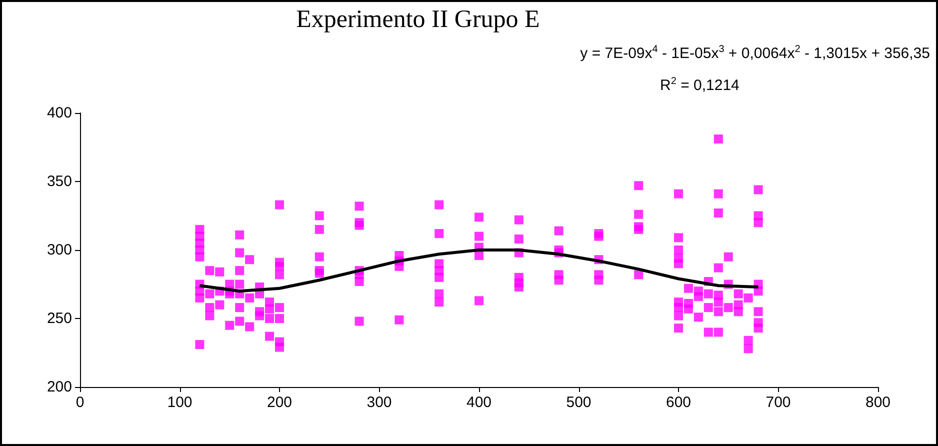 The image size is (938, 446). What do you see at coordinates (59, 250) in the screenshot?
I see `y-tick-label: 300` at bounding box center [59, 250].